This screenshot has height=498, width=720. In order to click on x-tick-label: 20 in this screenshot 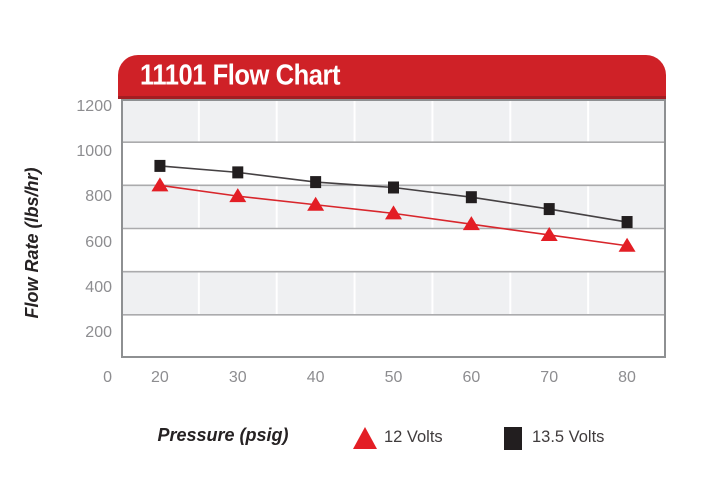, I will do `click(160, 377)`.